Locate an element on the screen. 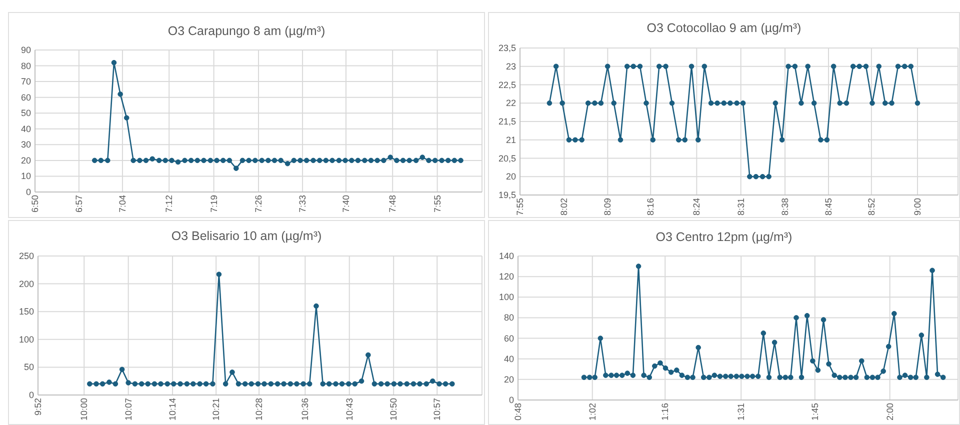  x-tick-label: 10:50 is located at coordinates (393, 409).